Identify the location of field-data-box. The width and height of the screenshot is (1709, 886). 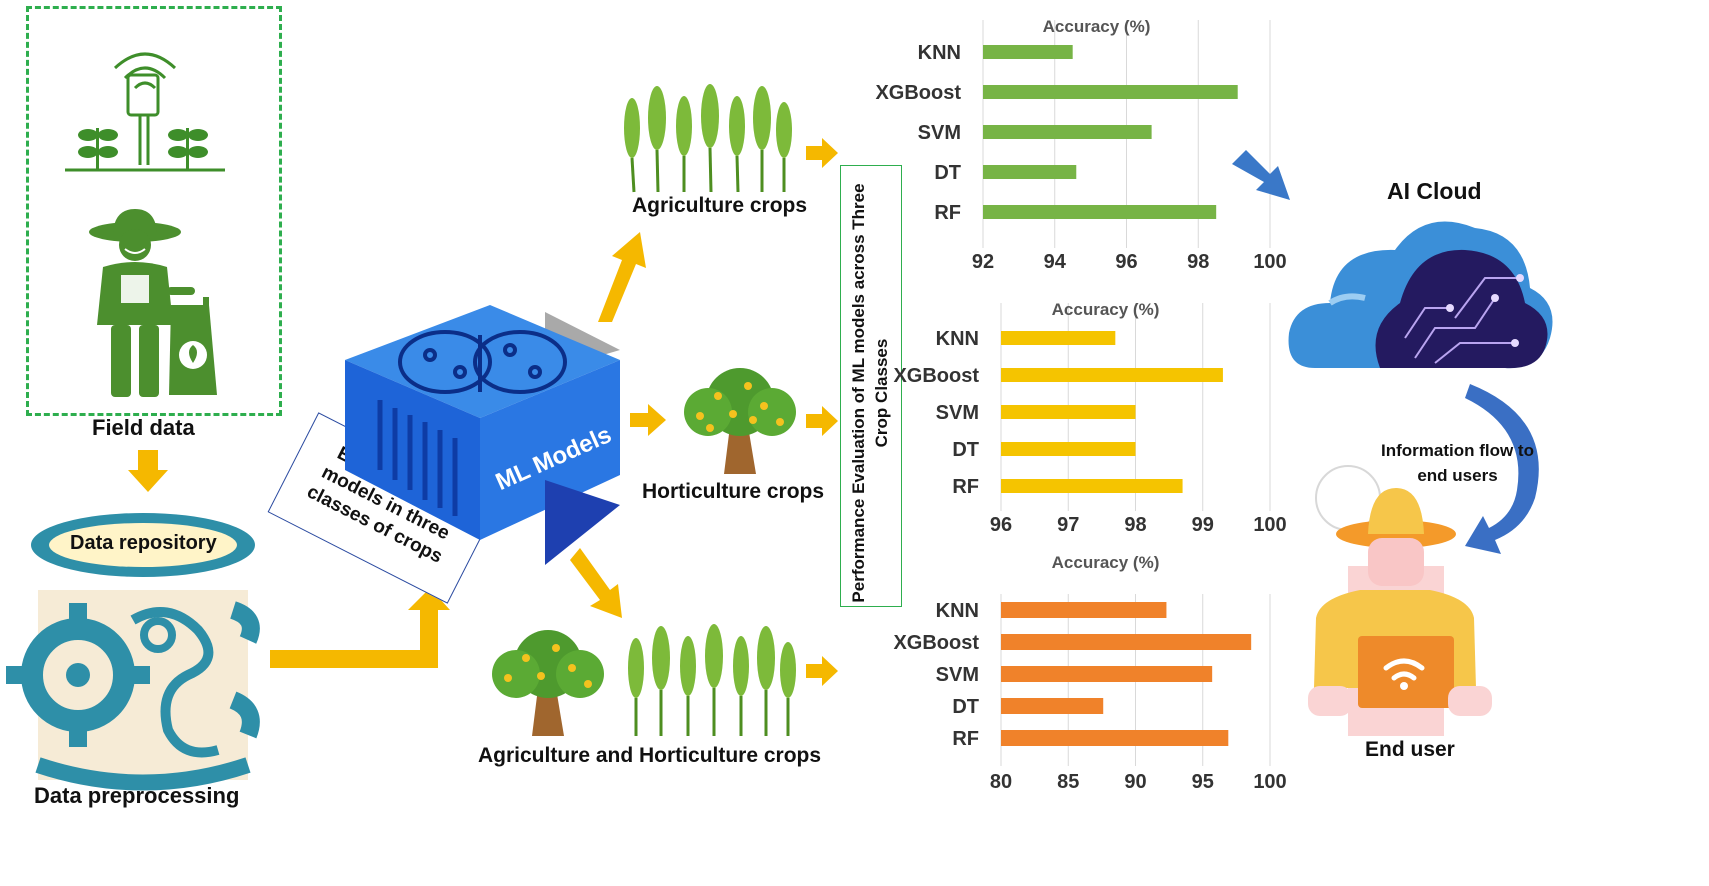
(154, 211).